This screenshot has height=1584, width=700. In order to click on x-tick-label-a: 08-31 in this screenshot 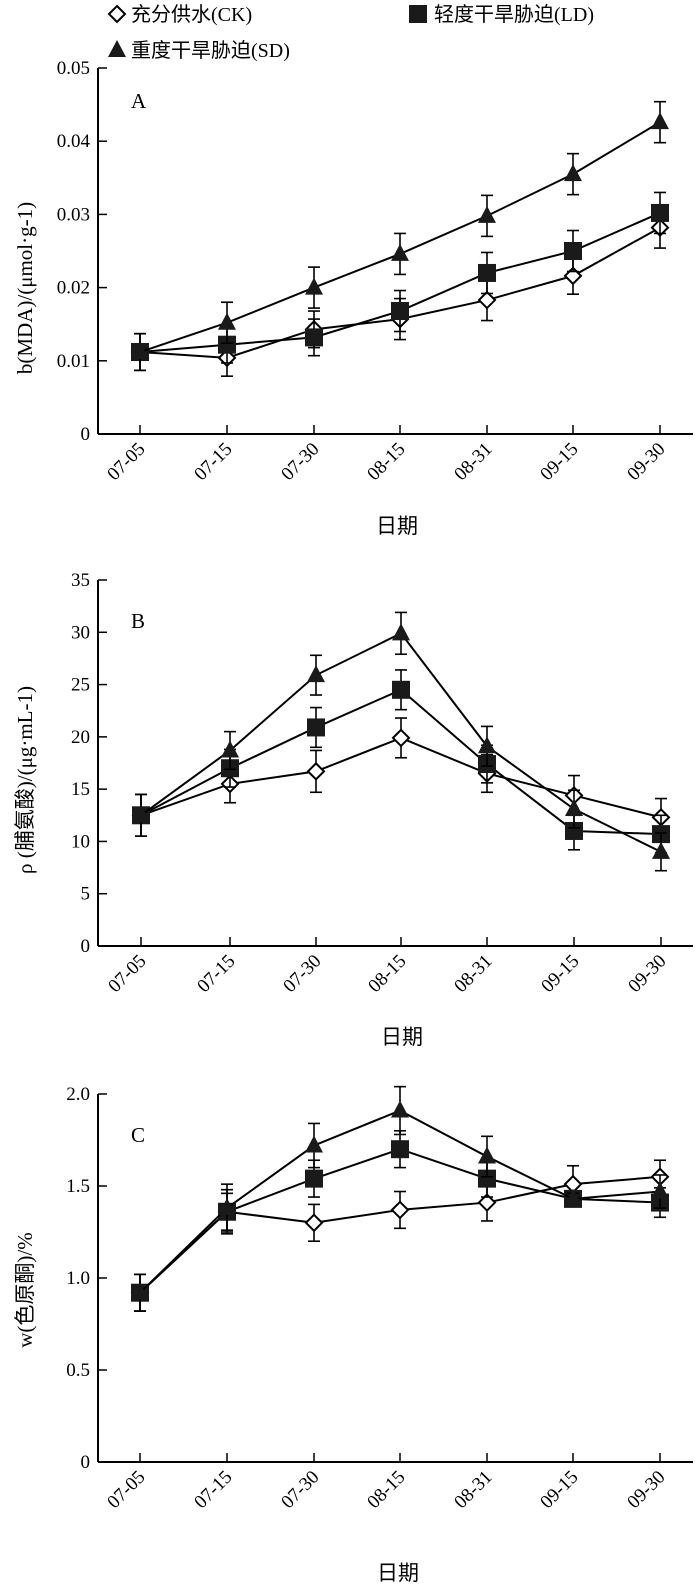, I will do `click(473, 462)`.